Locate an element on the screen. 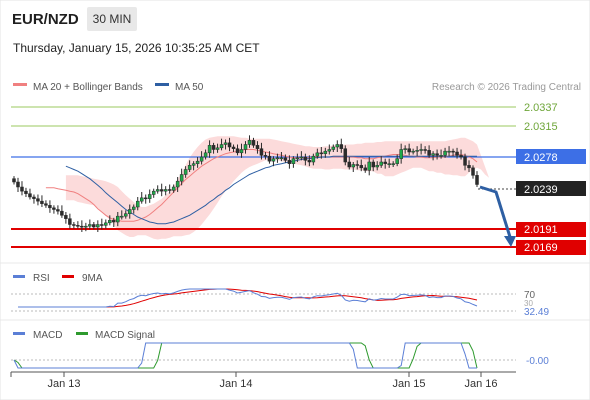  ma20-legend-label: MA 20 + Bollinger Bands is located at coordinates (88, 87).